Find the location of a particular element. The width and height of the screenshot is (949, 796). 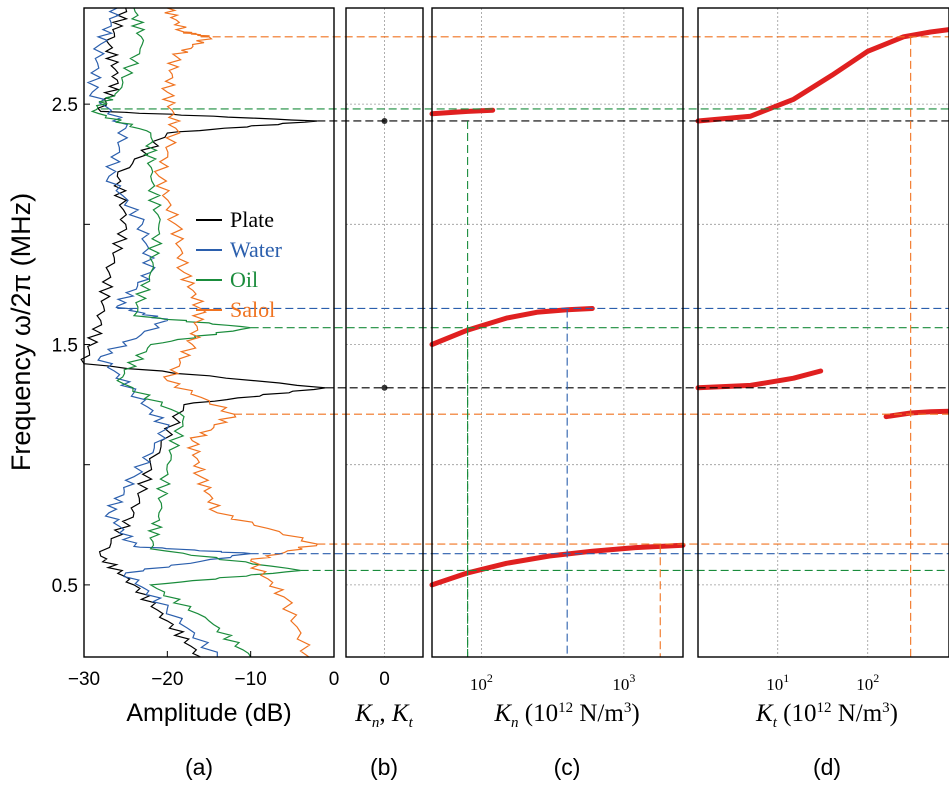

y-tick-label: 2.5 is located at coordinates (65, 105).